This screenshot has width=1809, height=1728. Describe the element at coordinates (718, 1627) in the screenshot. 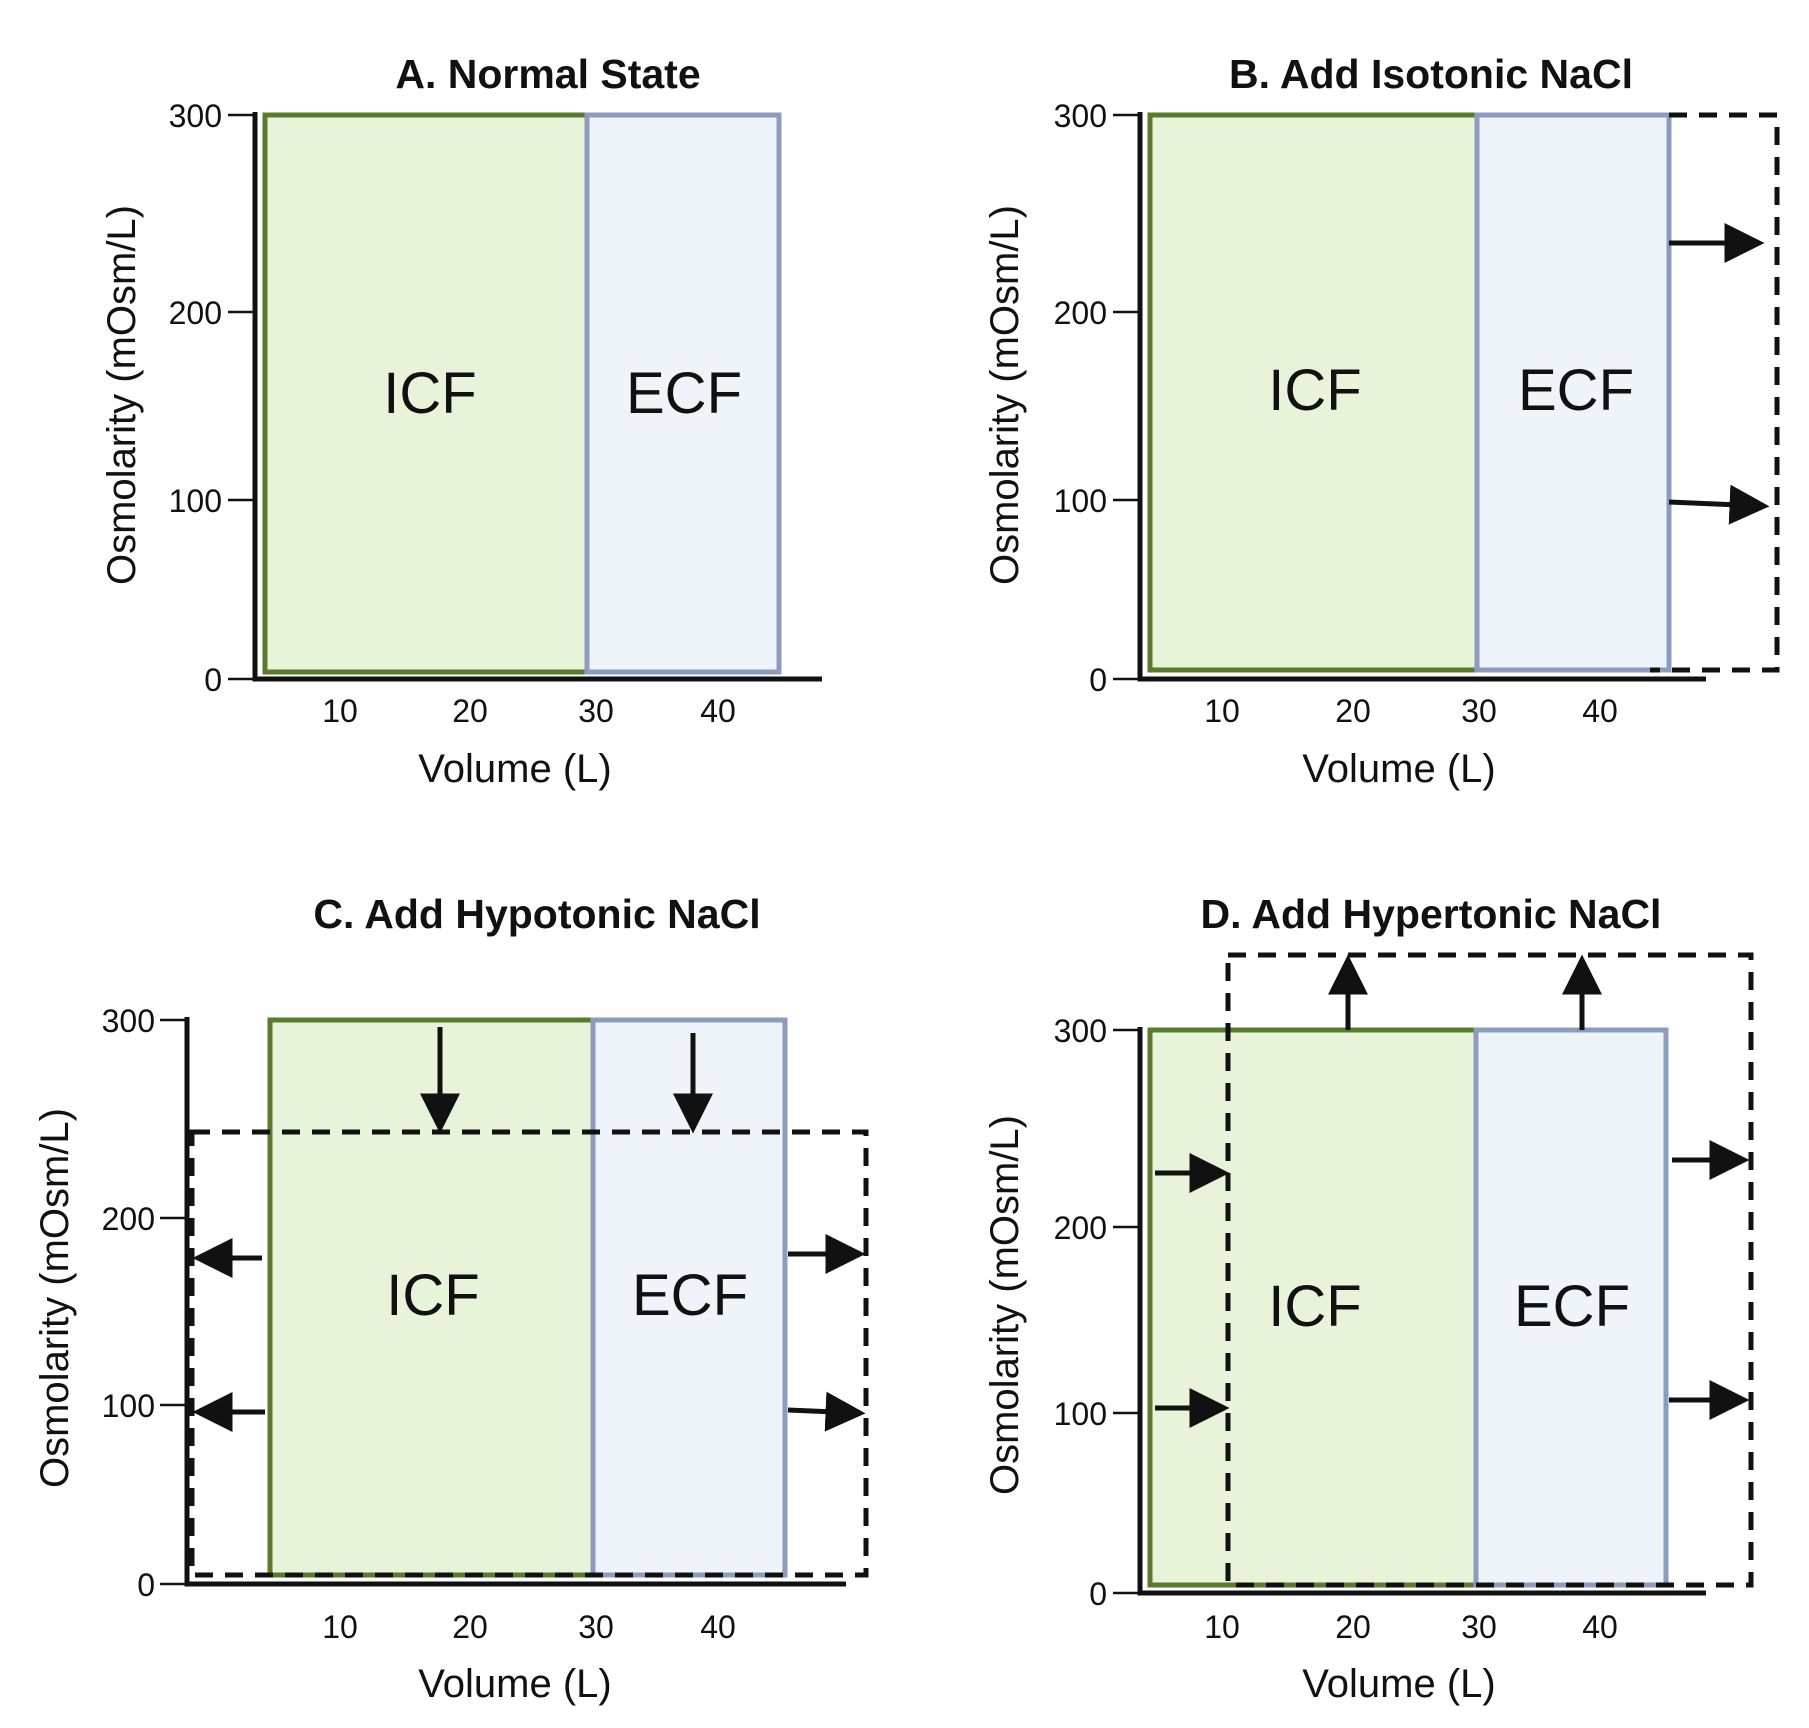

I see `panel-c-xtick-label: 40` at that location.